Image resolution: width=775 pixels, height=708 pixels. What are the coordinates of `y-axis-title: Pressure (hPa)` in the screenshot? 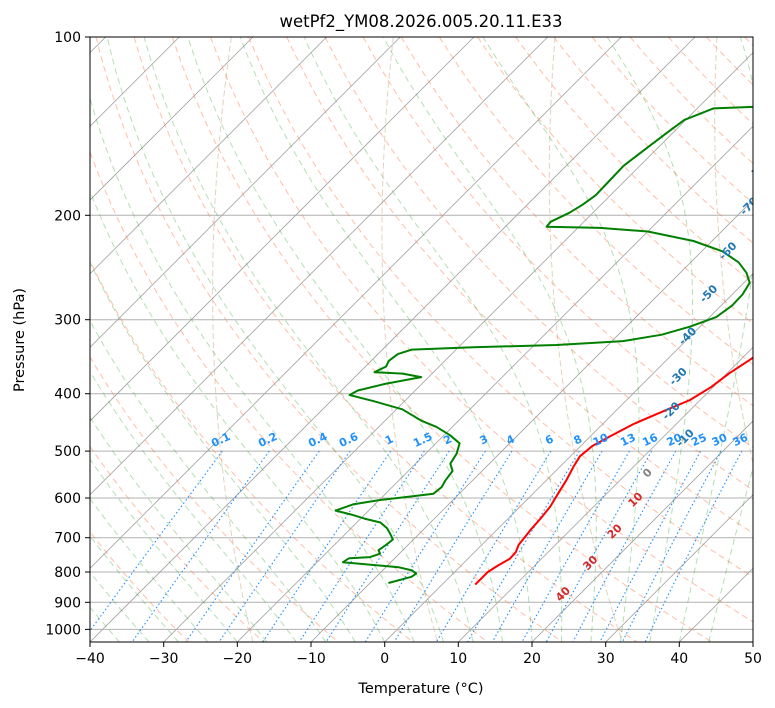 It's located at (20, 340).